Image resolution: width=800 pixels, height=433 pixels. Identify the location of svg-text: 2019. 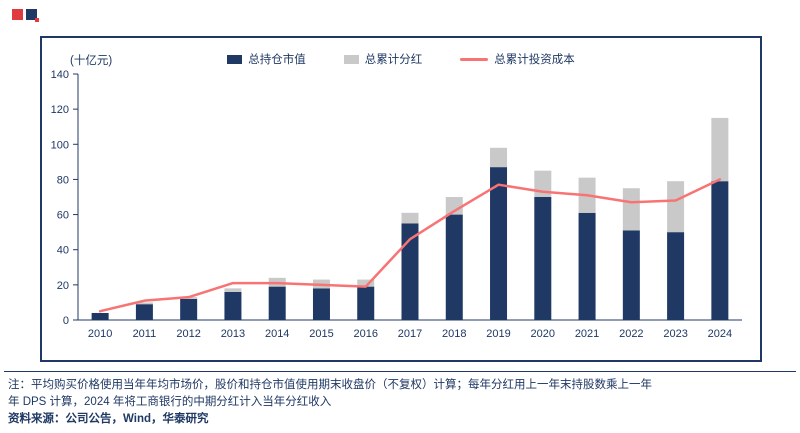
(498, 334).